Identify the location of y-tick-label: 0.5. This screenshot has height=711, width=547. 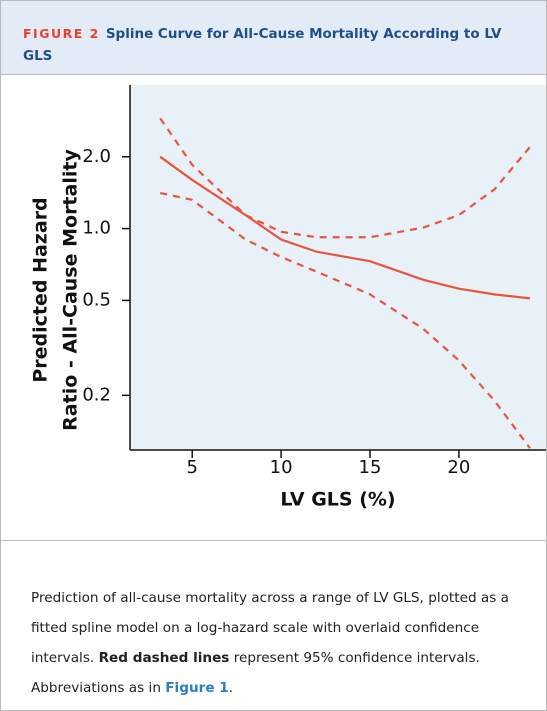
(96, 299).